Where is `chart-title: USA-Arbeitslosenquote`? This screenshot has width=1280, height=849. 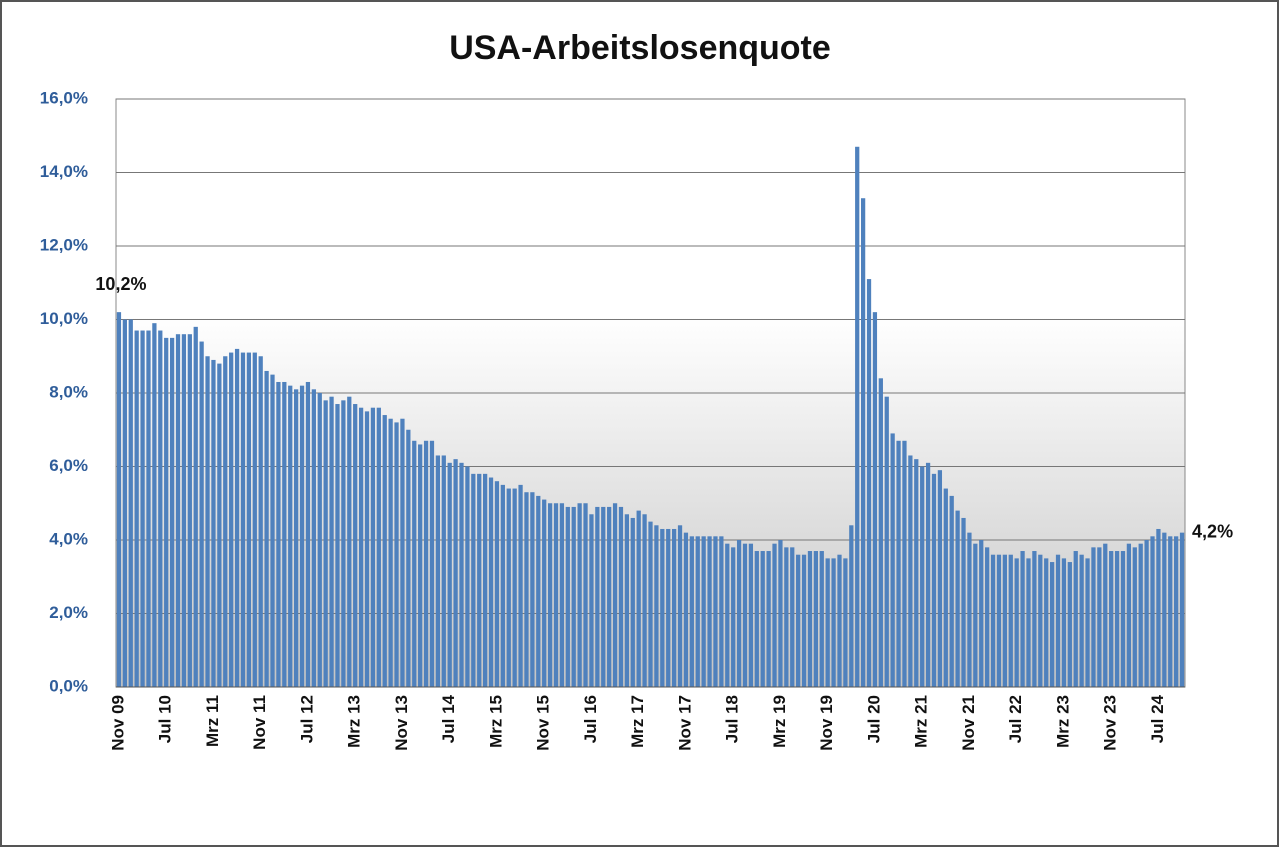 chart-title: USA-Arbeitslosenquote is located at coordinates (640, 48).